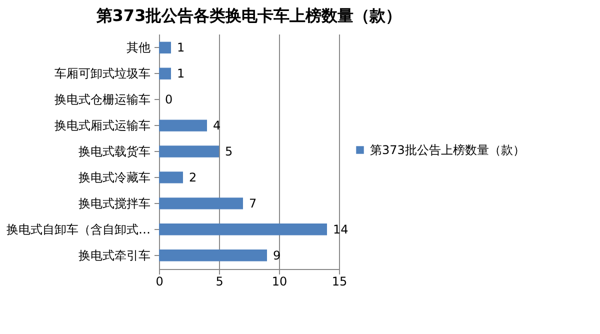  What do you see at coordinates (217, 125) in the screenshot?
I see `data-label: 4` at bounding box center [217, 125].